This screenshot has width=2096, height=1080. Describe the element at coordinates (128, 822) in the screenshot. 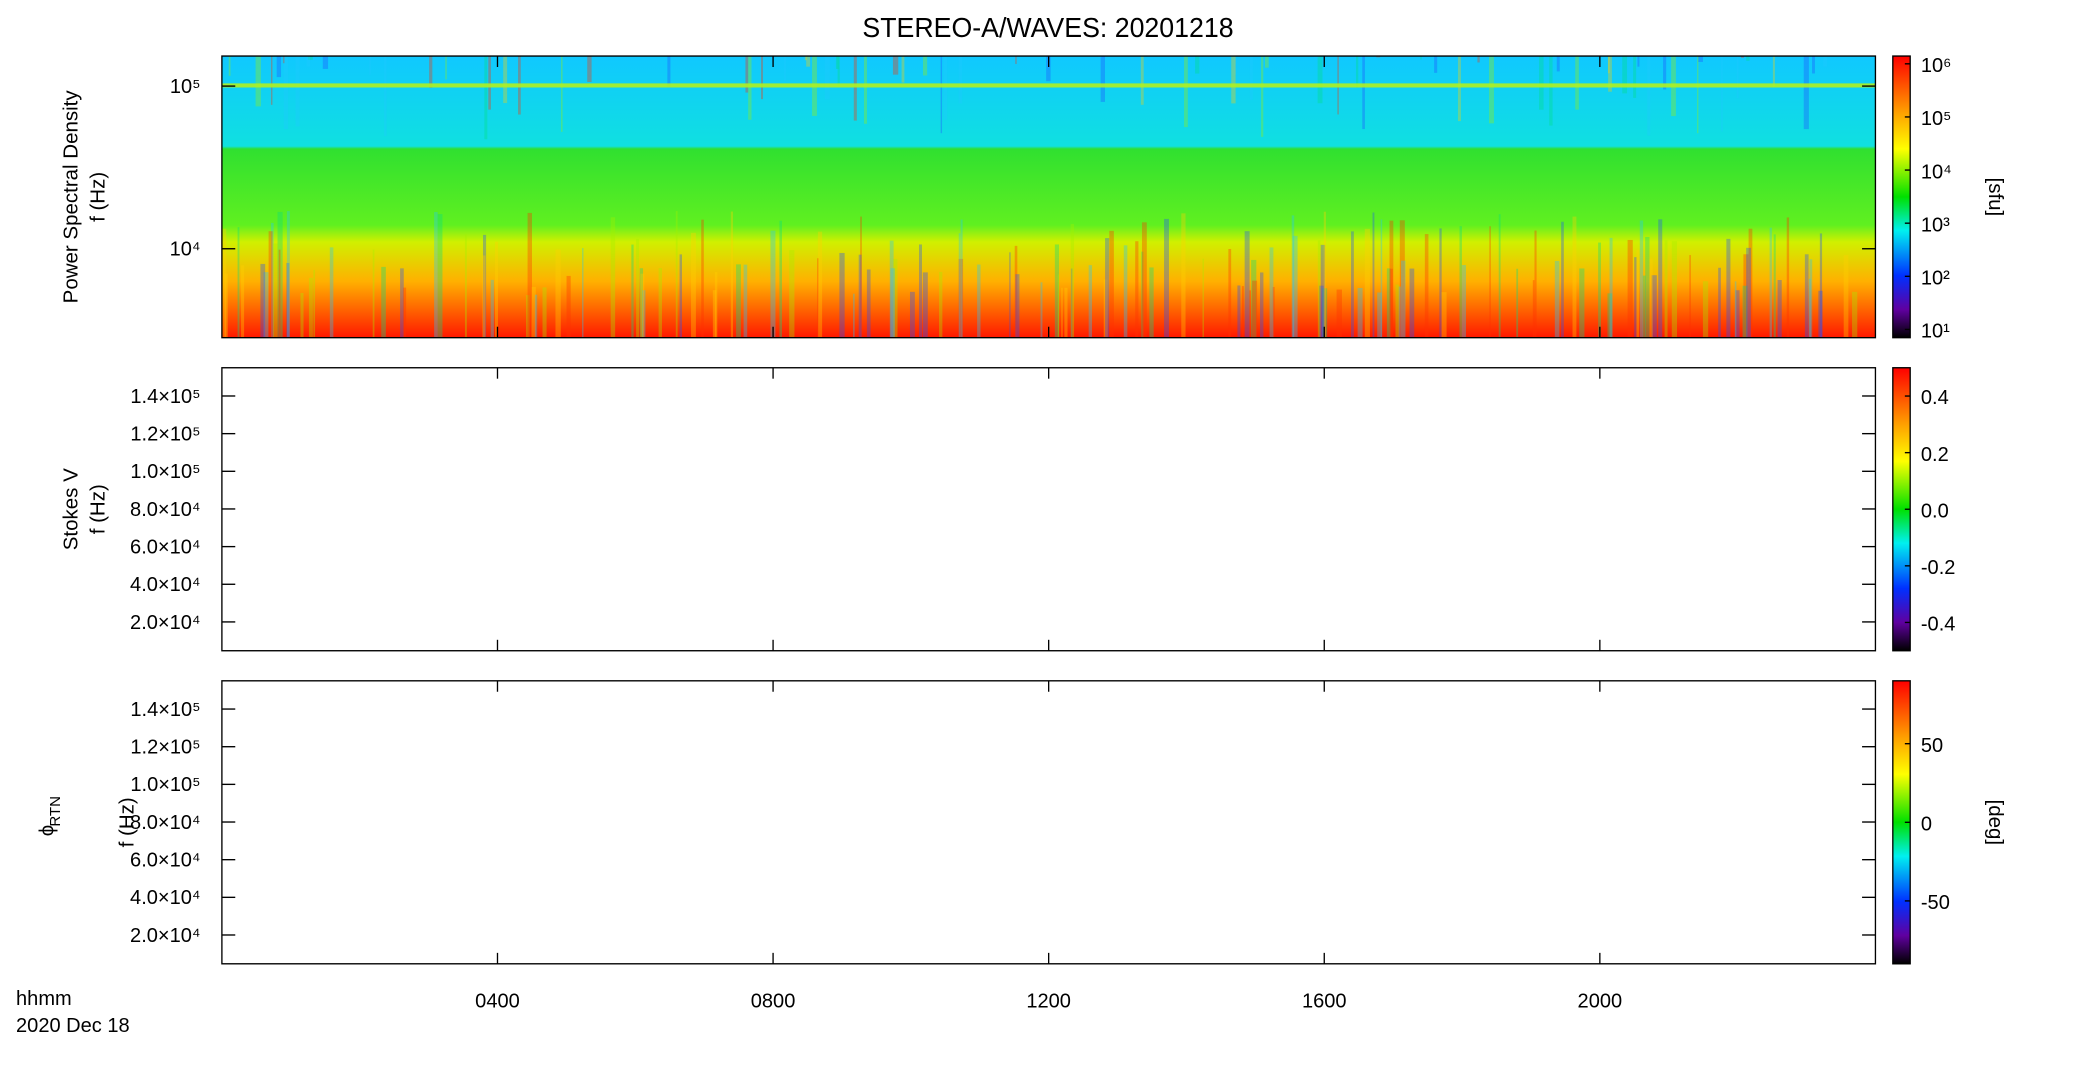

I see `y-axis-label-line: f (Hz)` at that location.